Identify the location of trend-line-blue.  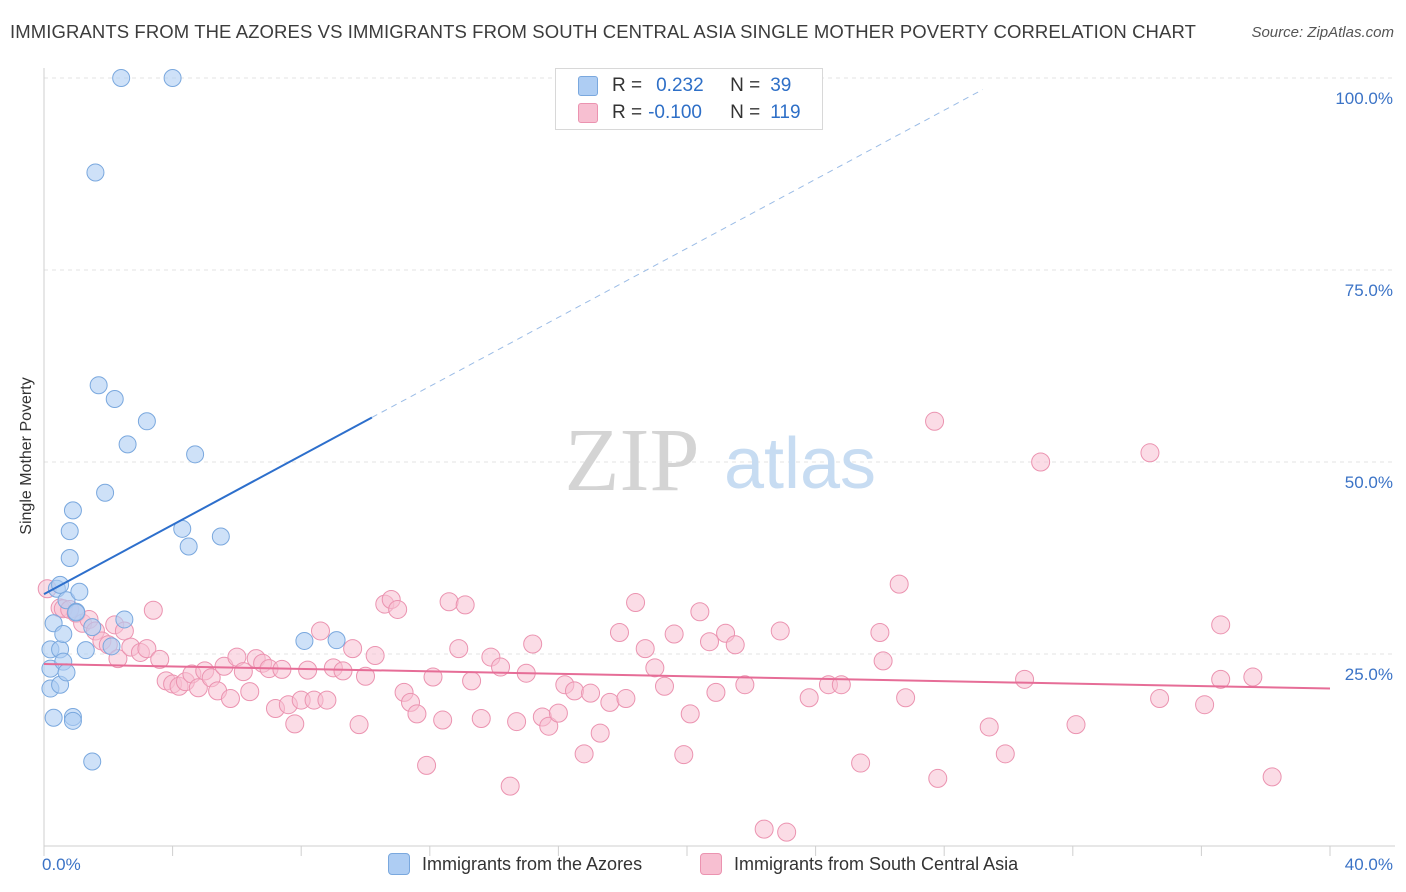
(208, 505).